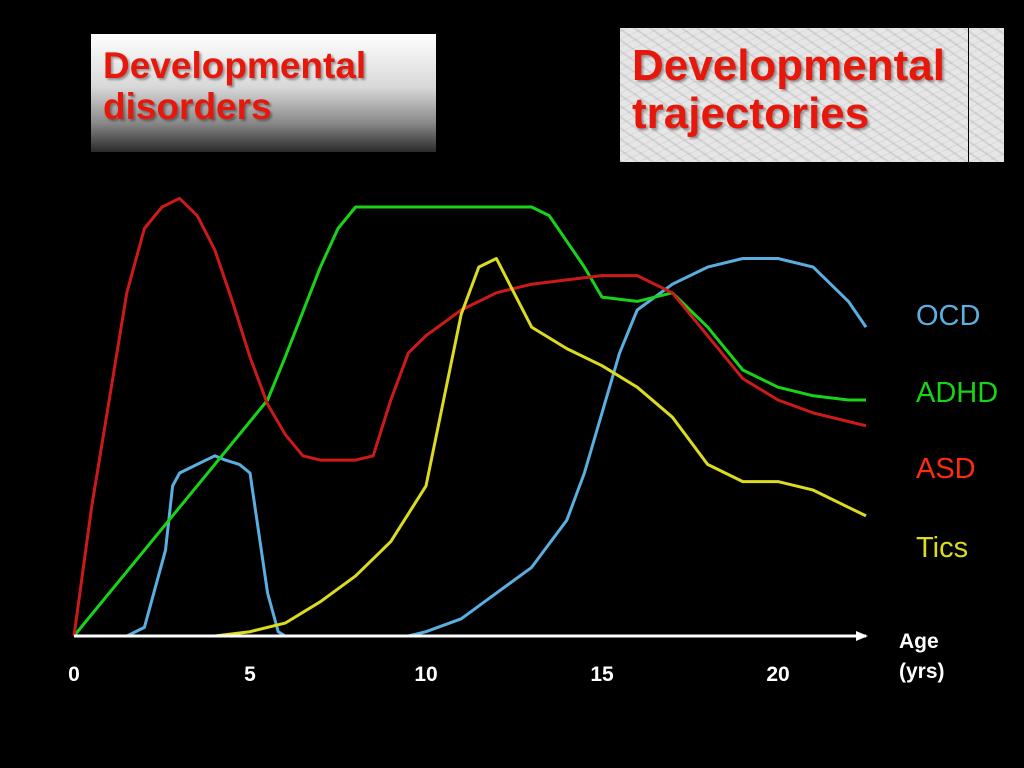 The height and width of the screenshot is (768, 1024). What do you see at coordinates (968, 95) in the screenshot?
I see `title-right-divider` at bounding box center [968, 95].